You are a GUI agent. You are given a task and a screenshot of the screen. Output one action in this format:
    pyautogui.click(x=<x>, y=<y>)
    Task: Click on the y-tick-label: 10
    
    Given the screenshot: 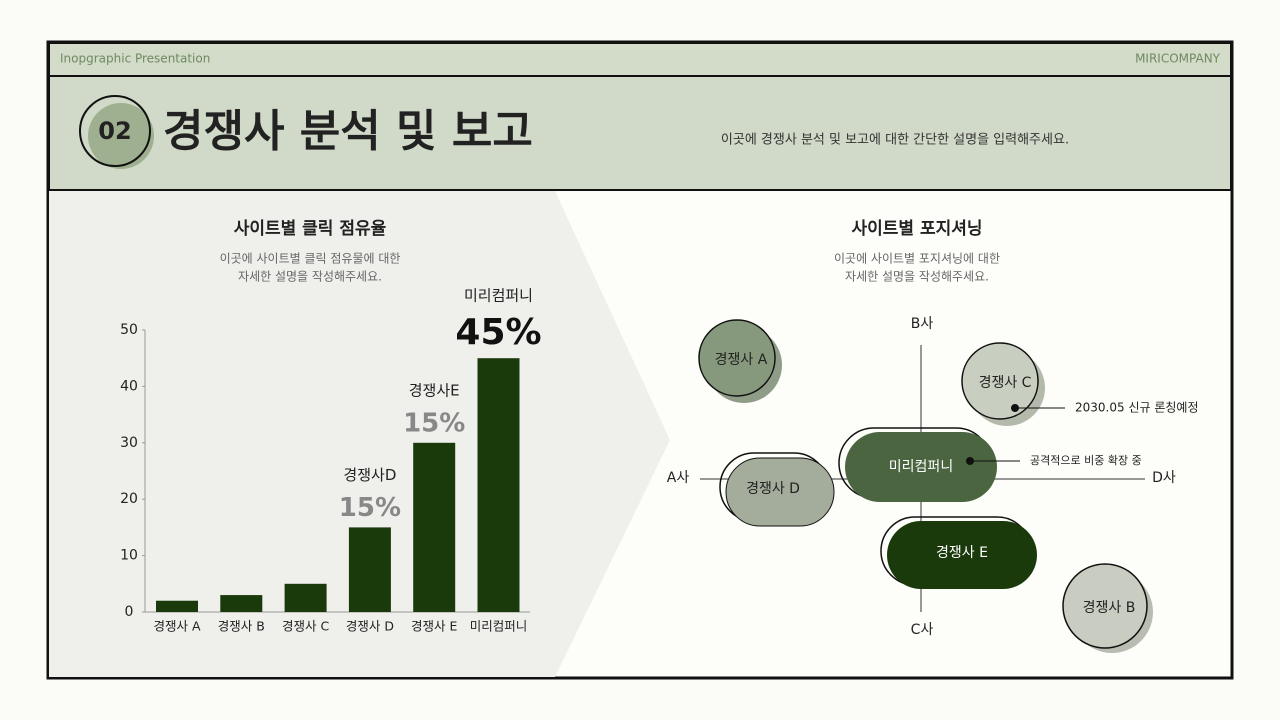 What is the action you would take?
    pyautogui.click(x=129, y=556)
    